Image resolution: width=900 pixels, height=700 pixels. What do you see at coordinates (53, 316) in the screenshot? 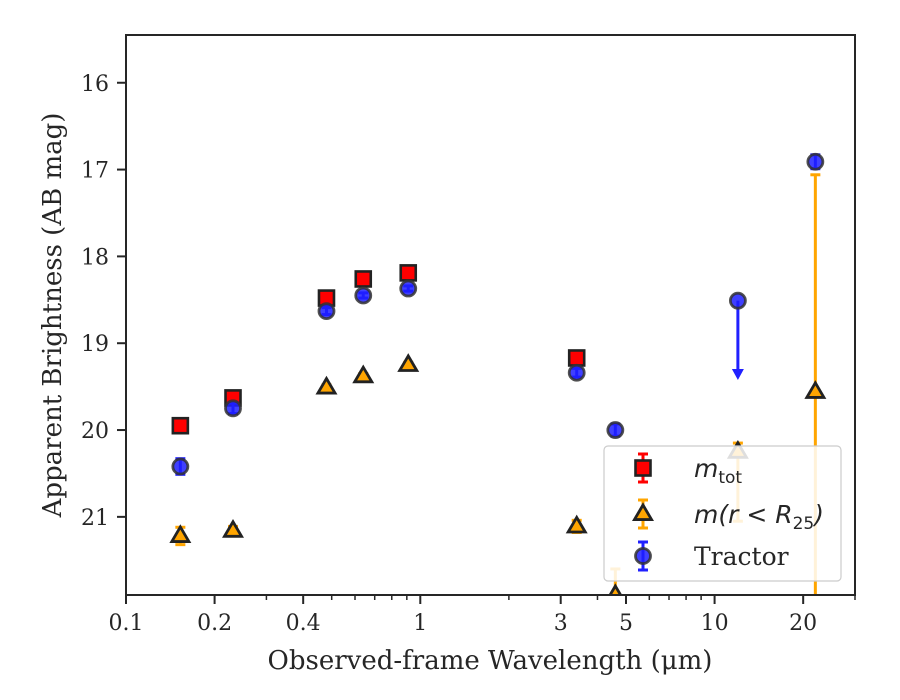
I see `y-axis-title: Apparent Brightness (AB mag)` at bounding box center [53, 316].